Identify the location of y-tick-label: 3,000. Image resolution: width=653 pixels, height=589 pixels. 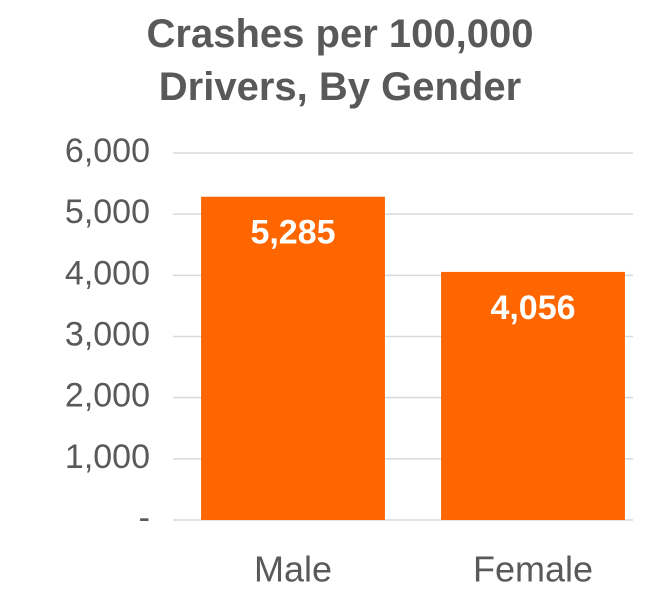
(107, 334).